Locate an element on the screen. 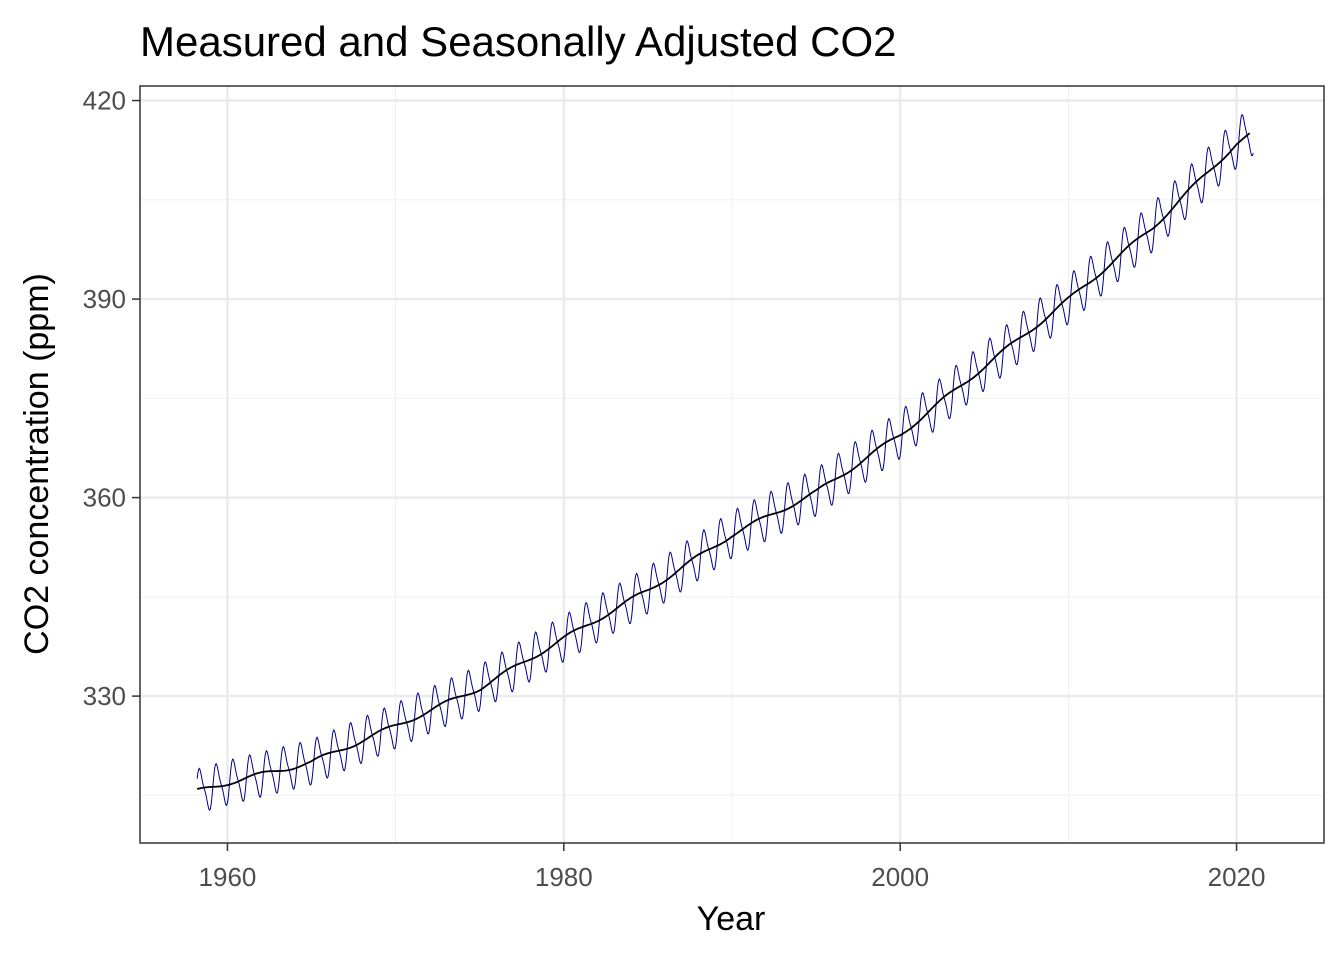  y-tick-label: 360 is located at coordinates (104, 498).